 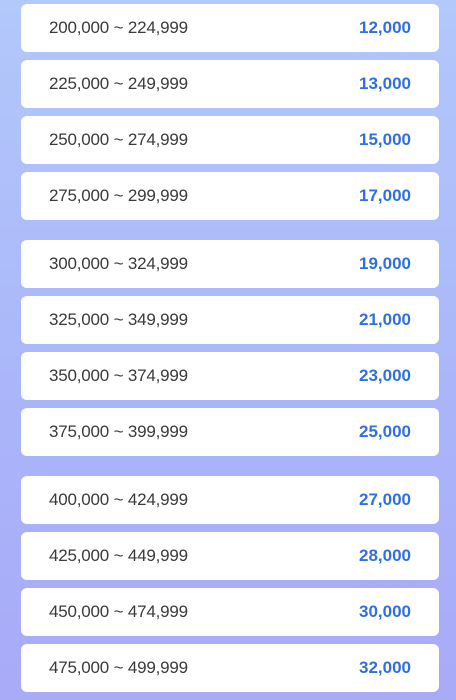 I want to click on range-label: 475,000 ~ 499,999, so click(x=118, y=667).